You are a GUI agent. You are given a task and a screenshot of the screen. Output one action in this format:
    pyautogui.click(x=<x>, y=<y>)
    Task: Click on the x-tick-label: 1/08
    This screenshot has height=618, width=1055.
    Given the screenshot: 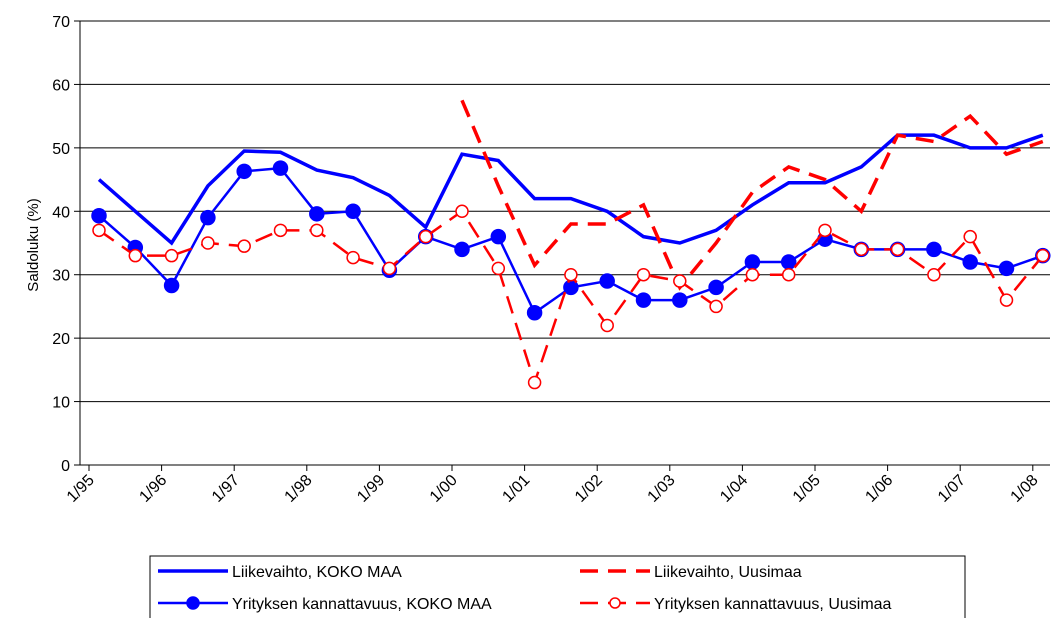 What is the action you would take?
    pyautogui.click(x=1025, y=489)
    